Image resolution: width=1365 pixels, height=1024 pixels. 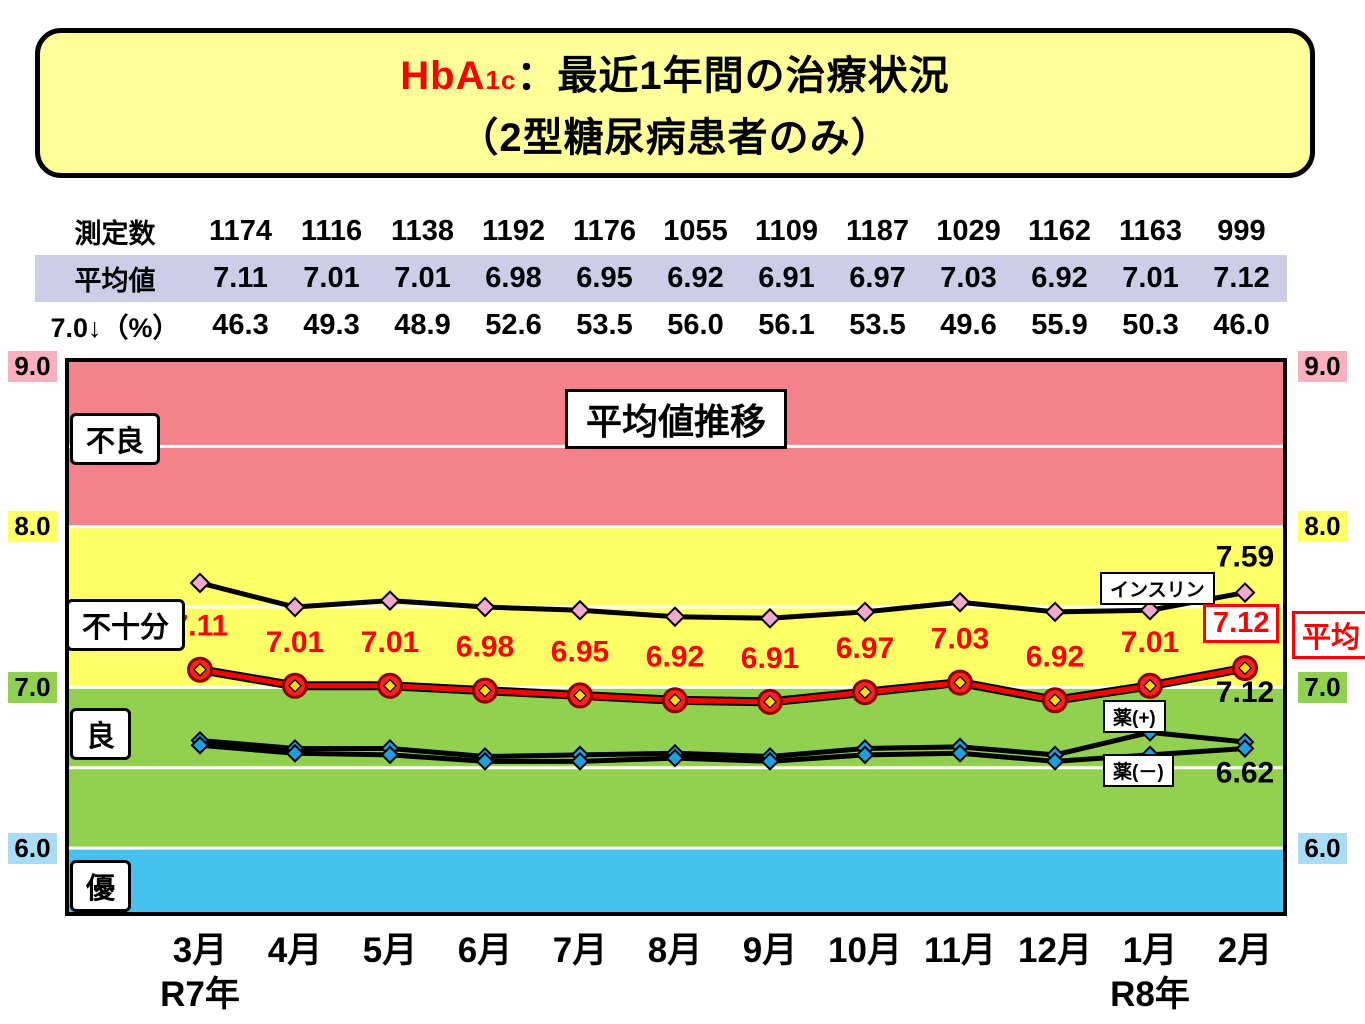 I want to click on x-axis-month-label: 11月, so click(x=960, y=950).